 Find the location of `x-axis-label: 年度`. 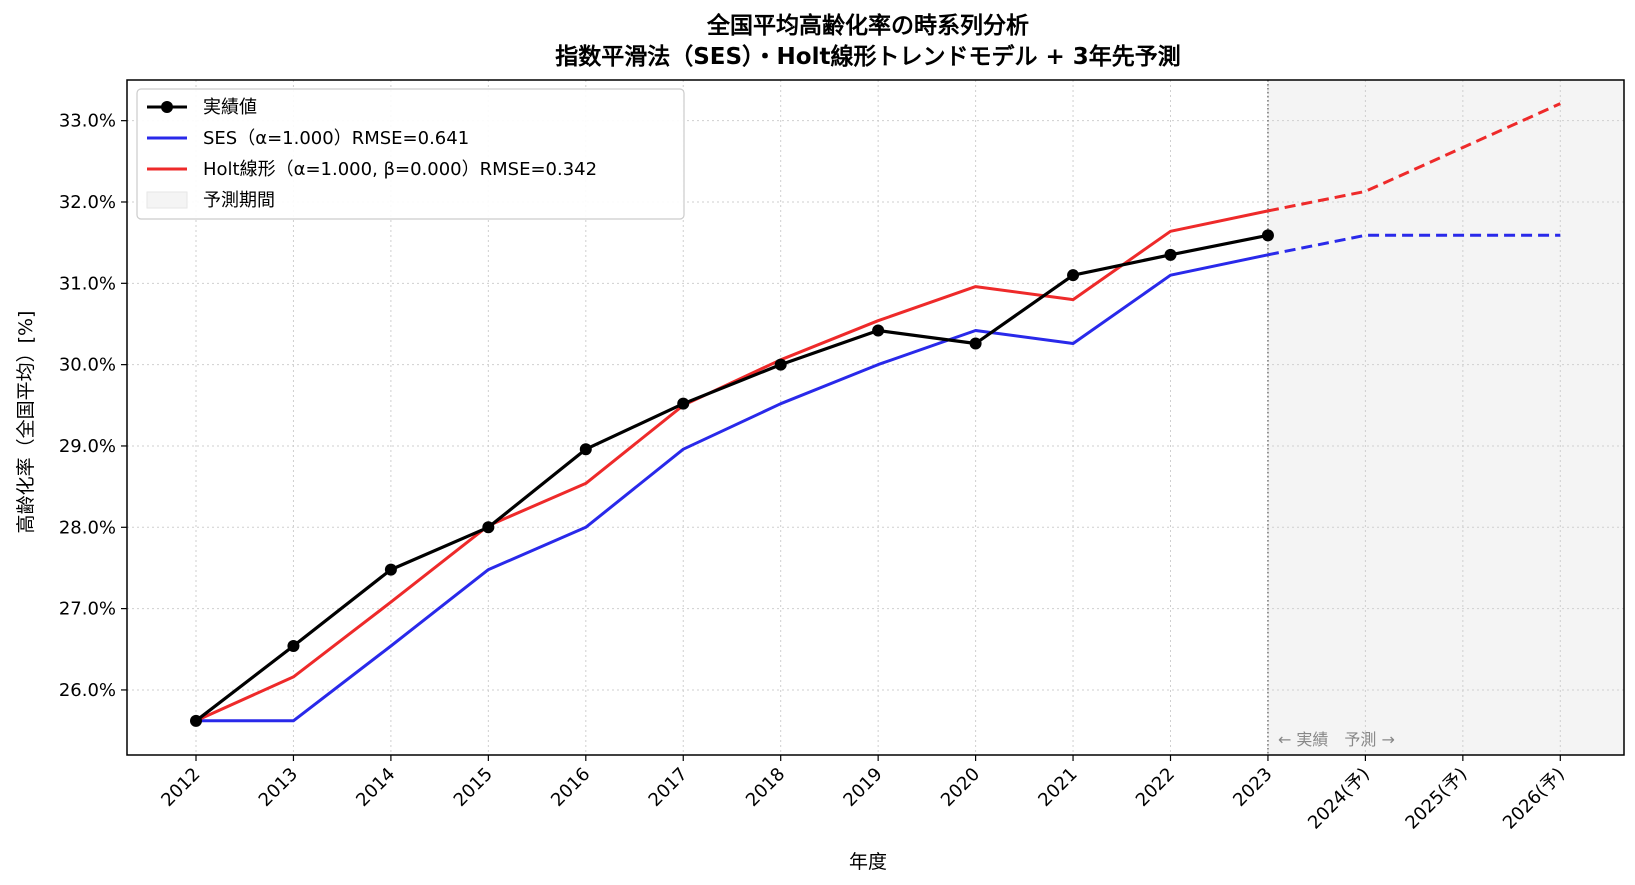

x-axis-label: 年度 is located at coordinates (868, 862).